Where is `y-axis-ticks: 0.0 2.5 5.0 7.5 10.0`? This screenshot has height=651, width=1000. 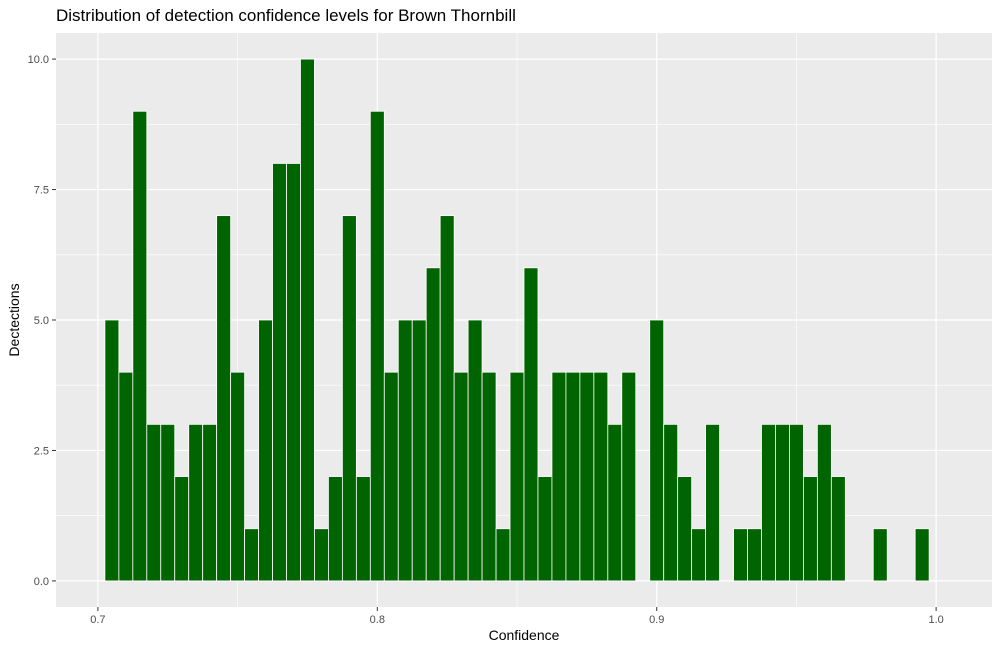
y-axis-ticks: 0.0 2.5 5.0 7.5 10.0 is located at coordinates (42, 321).